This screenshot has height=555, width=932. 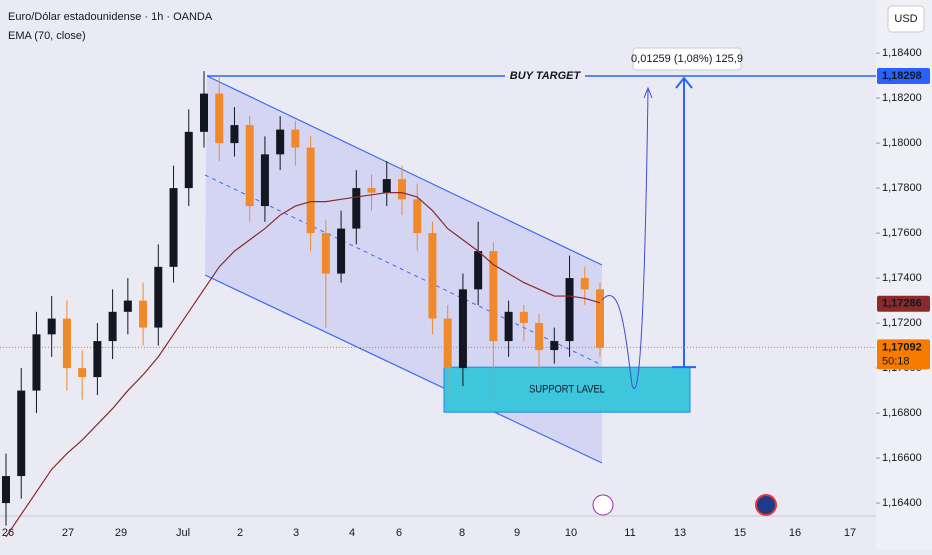 I want to click on x-tick-label: 27, so click(x=68, y=533).